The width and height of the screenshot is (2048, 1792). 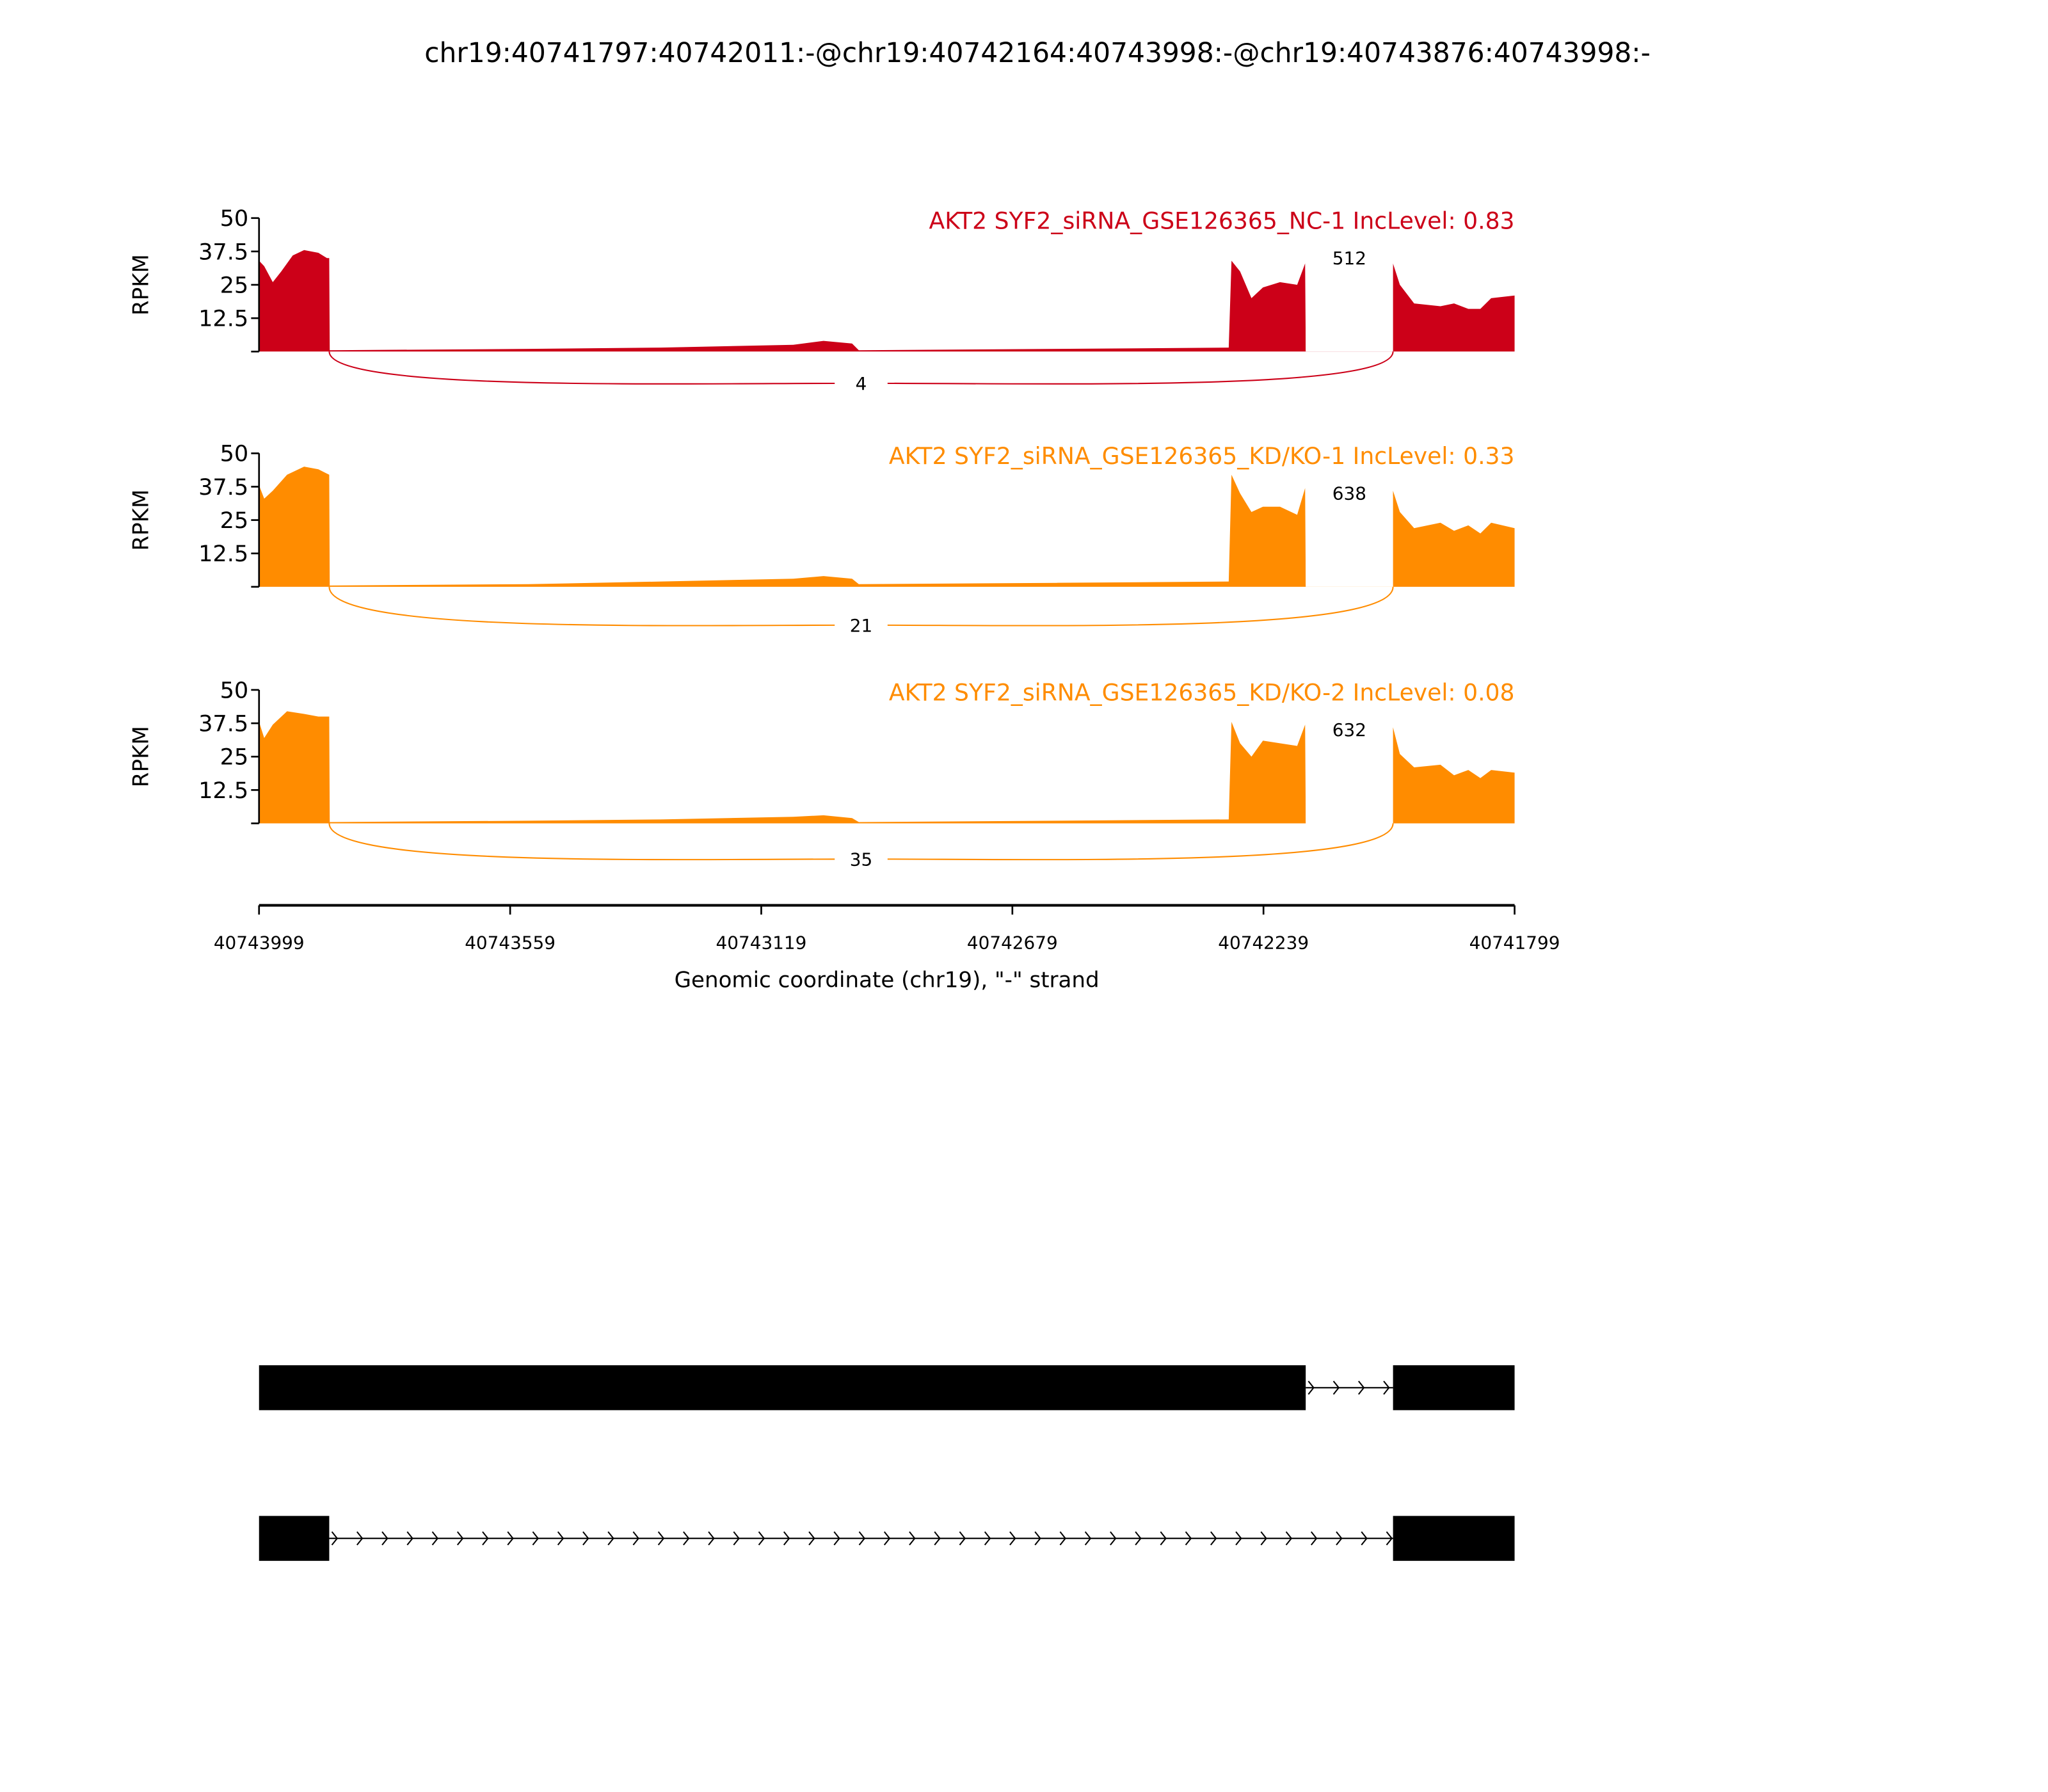 I want to click on x-tick-label: 40743119, so click(x=761, y=943).